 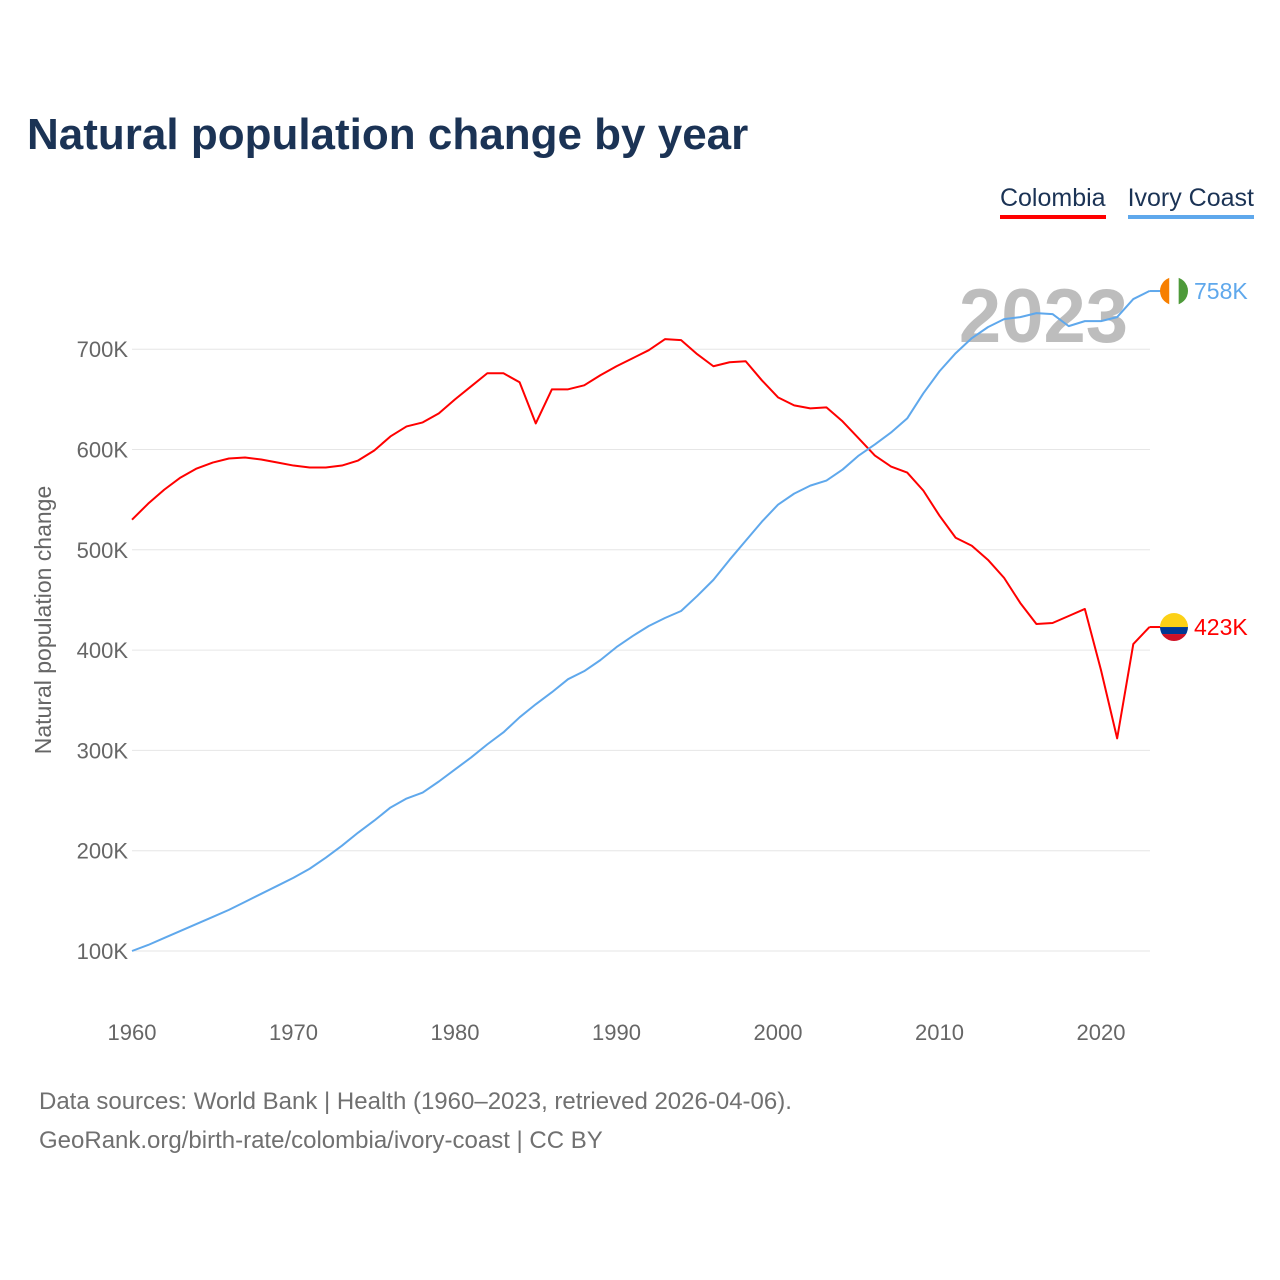 What do you see at coordinates (778, 1032) in the screenshot?
I see `x-tick-label: 2000` at bounding box center [778, 1032].